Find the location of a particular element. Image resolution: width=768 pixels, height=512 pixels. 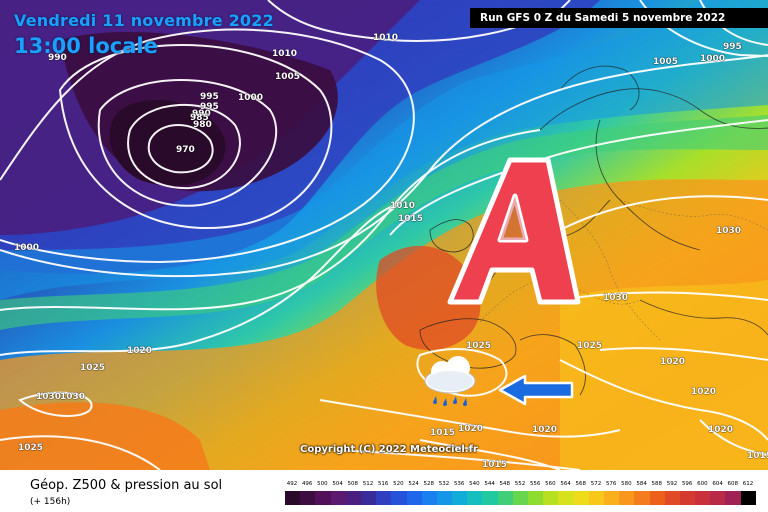

scale-value: 568 is located at coordinates (581, 484).